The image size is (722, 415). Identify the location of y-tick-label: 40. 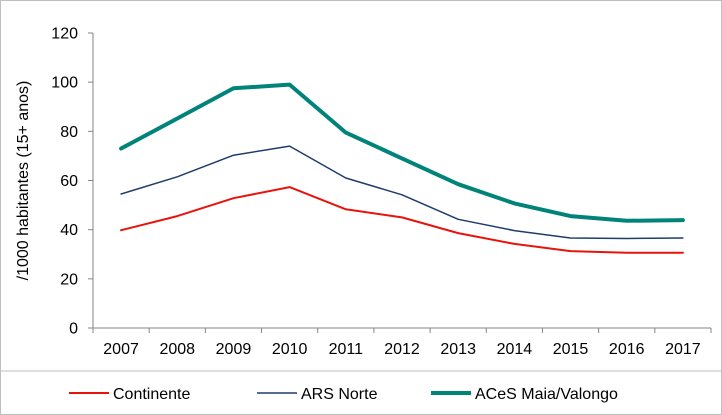
(69, 230).